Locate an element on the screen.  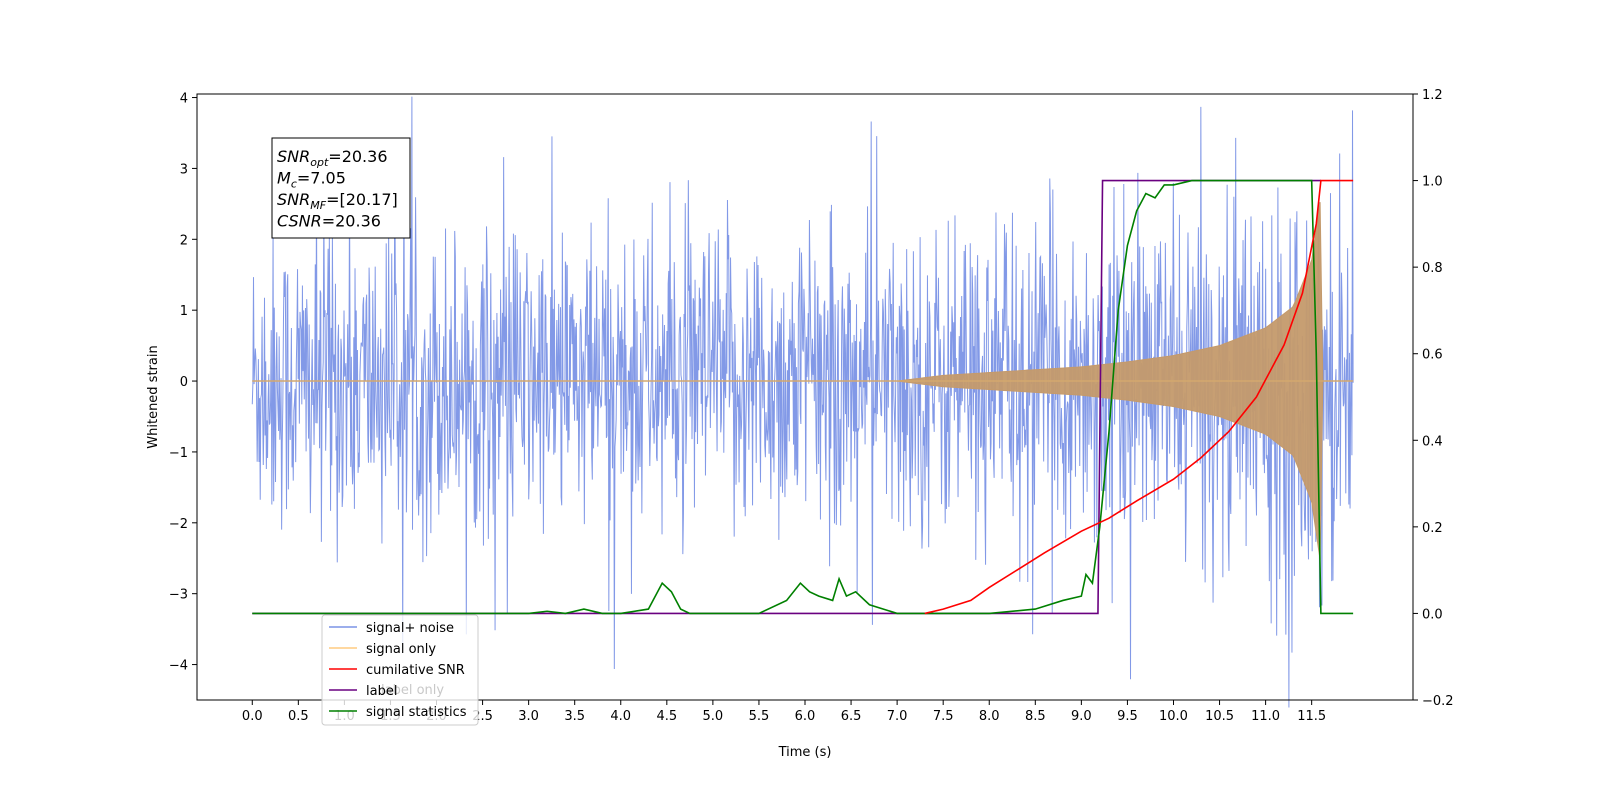
x-tick-label: 0.0 is located at coordinates (252, 716).